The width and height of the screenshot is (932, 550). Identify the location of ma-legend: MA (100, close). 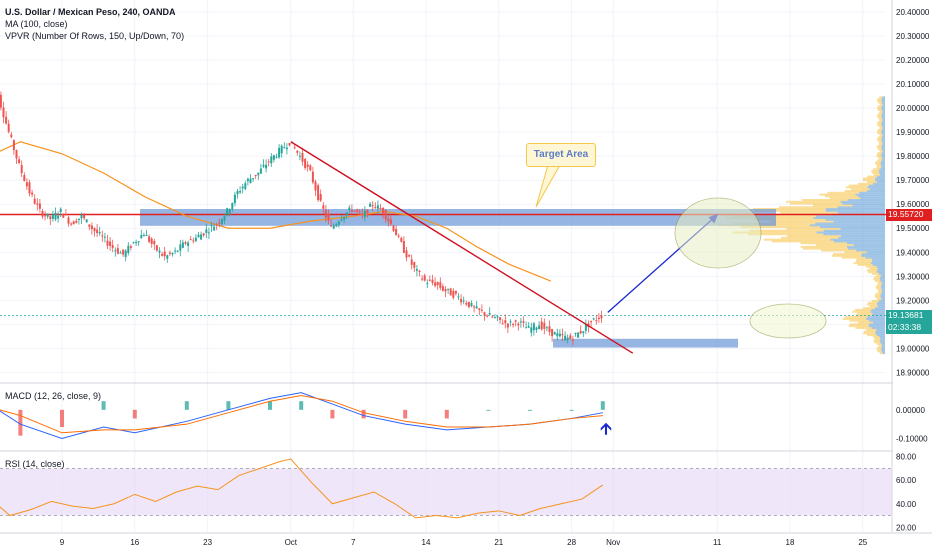
(36, 24).